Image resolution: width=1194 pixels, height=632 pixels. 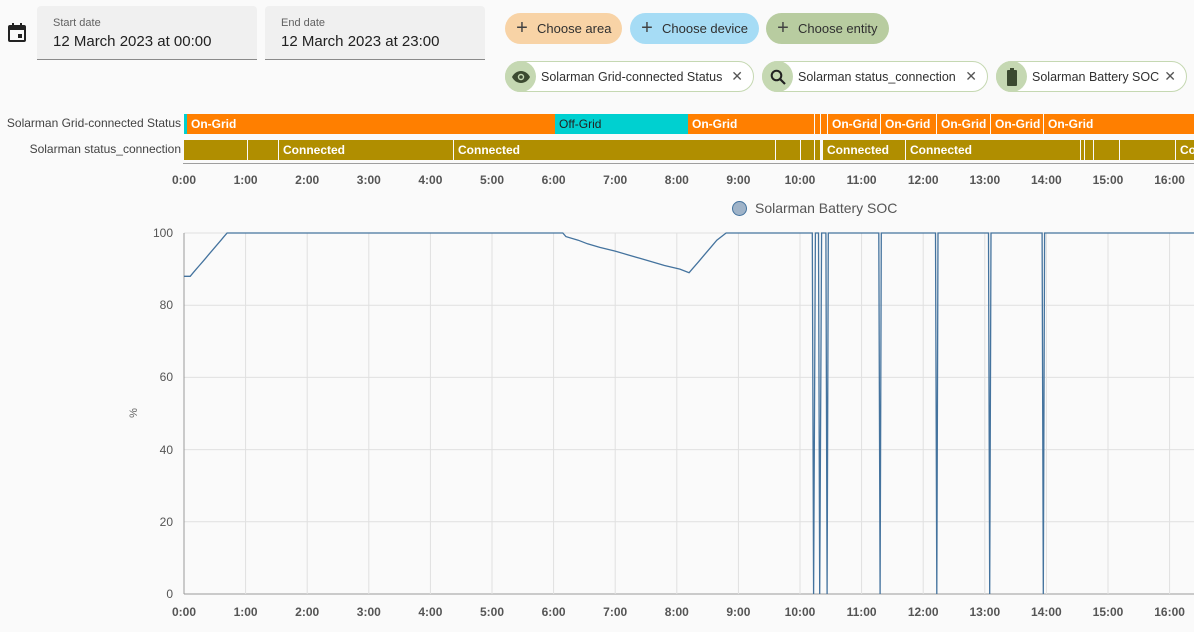 I want to click on timeline-segment-connected: Co, so click(x=1185, y=150).